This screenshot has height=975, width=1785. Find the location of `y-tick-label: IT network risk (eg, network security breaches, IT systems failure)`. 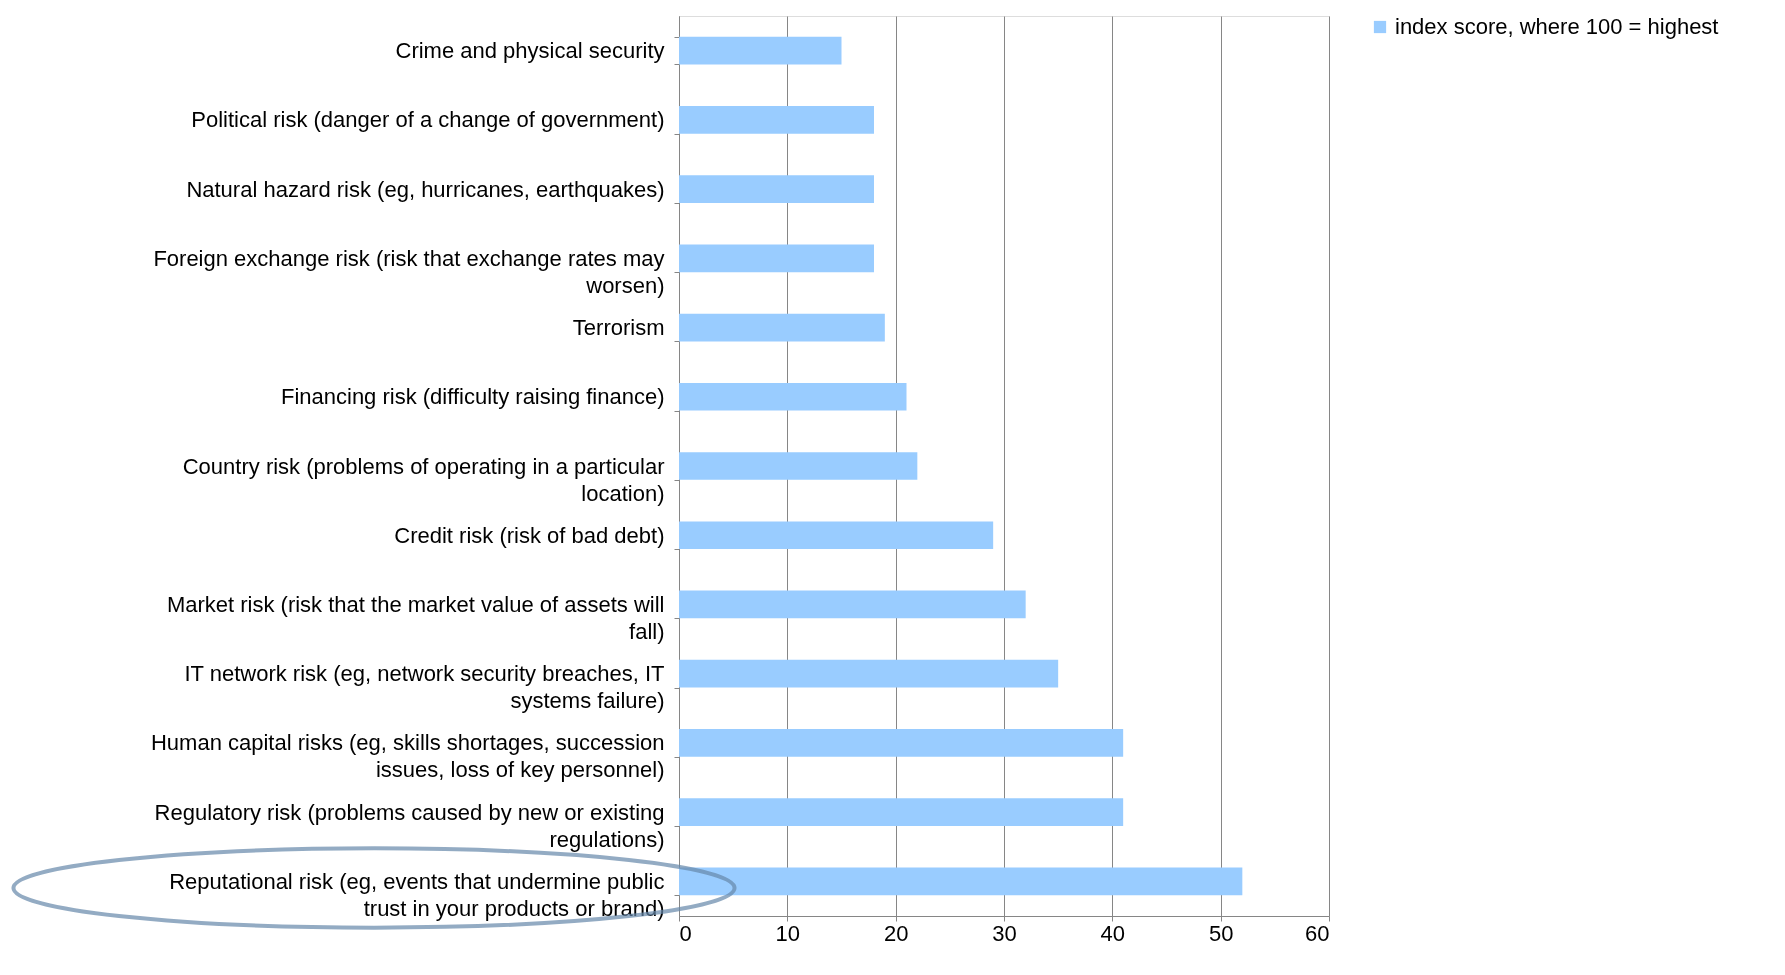

y-tick-label: IT network risk (eg, network security breaches, IT systems failure) is located at coordinates (424, 687).